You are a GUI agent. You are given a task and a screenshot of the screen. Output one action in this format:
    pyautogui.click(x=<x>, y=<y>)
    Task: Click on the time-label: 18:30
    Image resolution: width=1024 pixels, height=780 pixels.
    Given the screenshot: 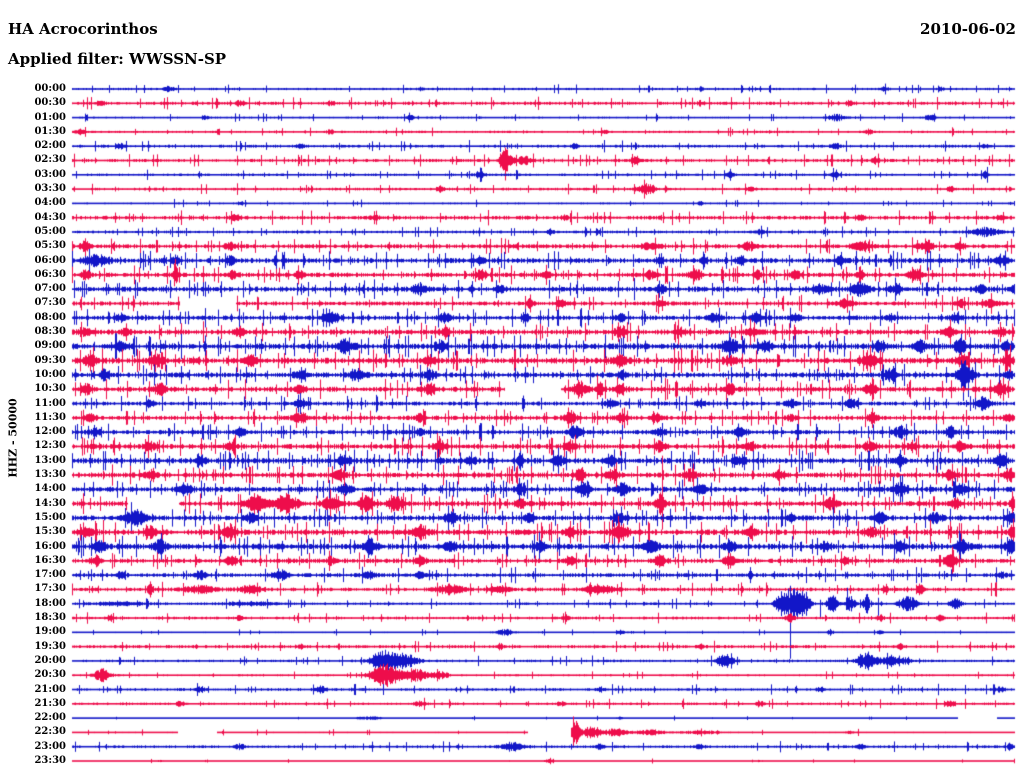 What is the action you would take?
    pyautogui.click(x=50, y=618)
    